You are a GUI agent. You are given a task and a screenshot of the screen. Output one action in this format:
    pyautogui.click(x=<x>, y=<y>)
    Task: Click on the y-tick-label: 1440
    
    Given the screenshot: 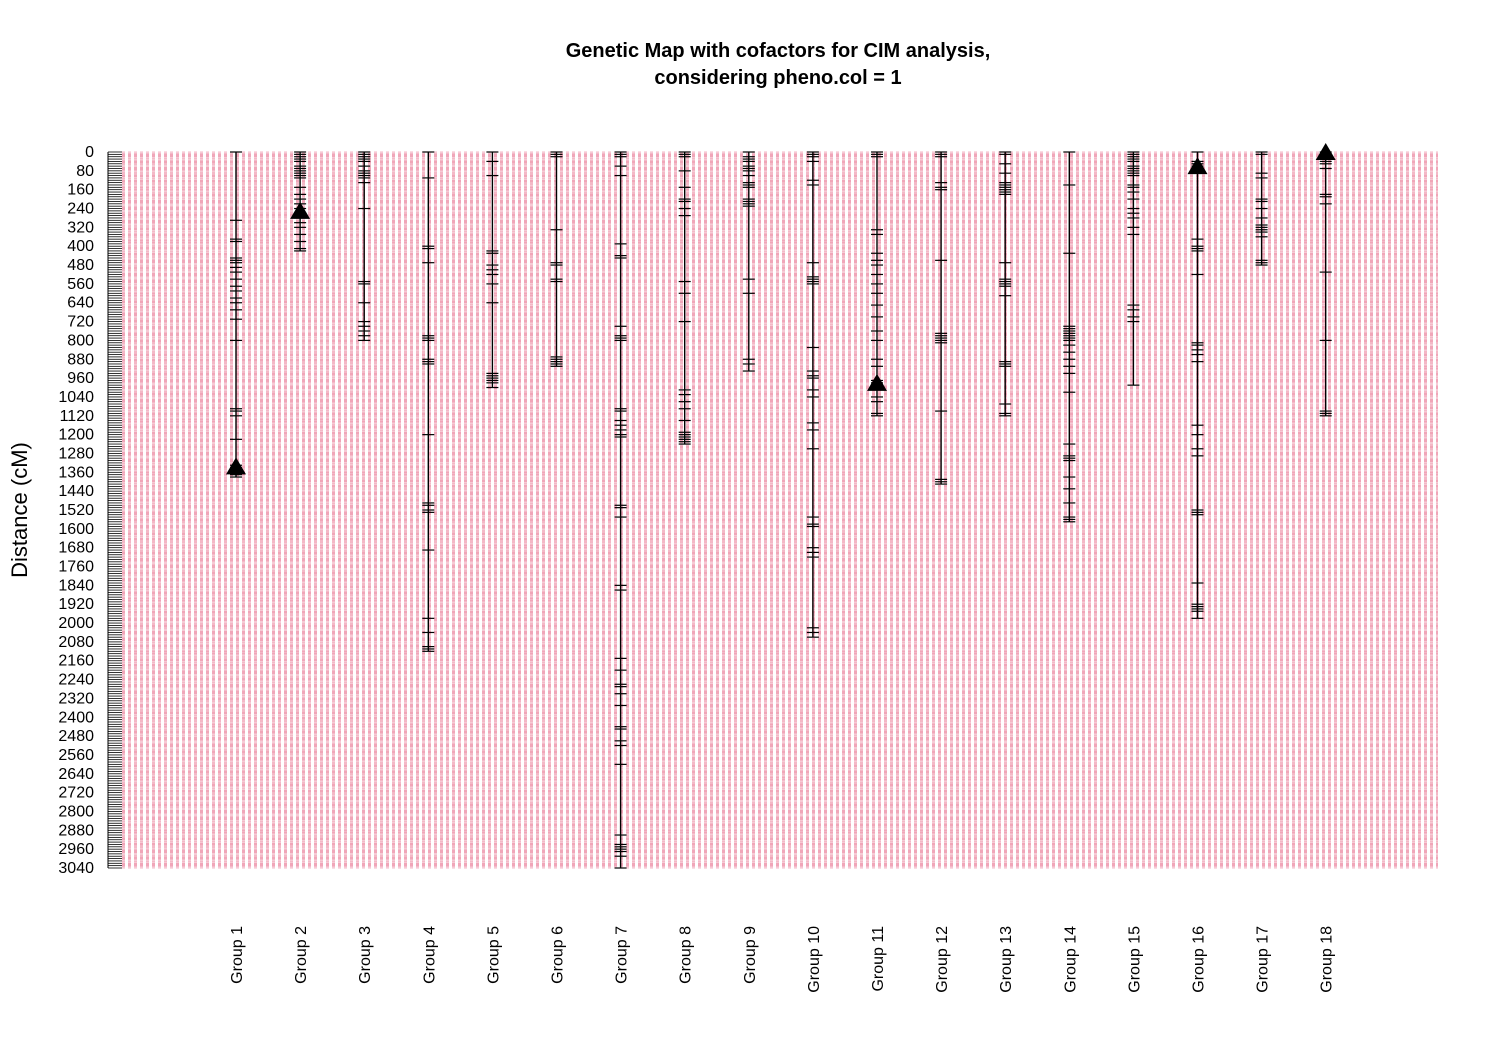 What is the action you would take?
    pyautogui.click(x=76, y=491)
    